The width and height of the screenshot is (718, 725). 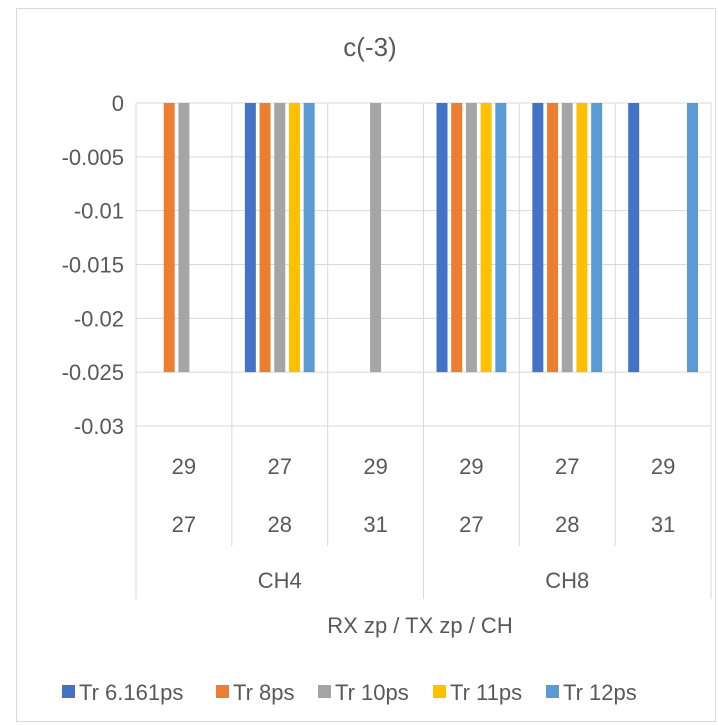 I want to click on legend-label: Tr 10ps, so click(x=372, y=692).